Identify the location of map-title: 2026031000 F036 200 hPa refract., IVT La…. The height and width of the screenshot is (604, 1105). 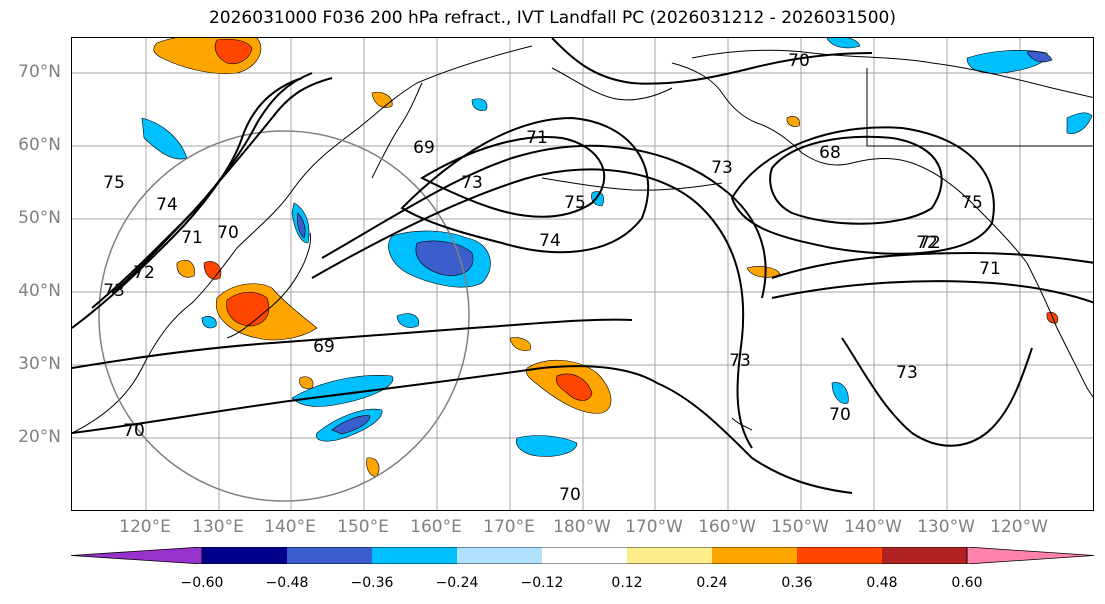
(552, 18).